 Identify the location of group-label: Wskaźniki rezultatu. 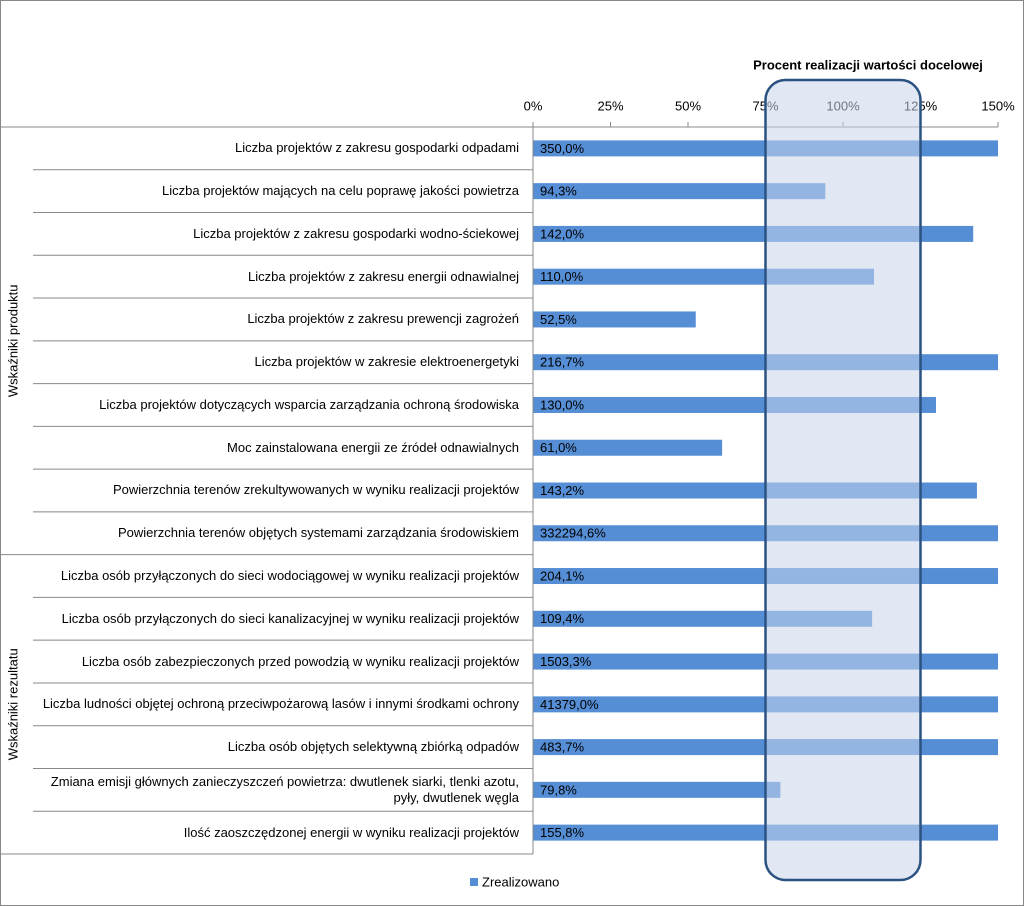
(12, 704).